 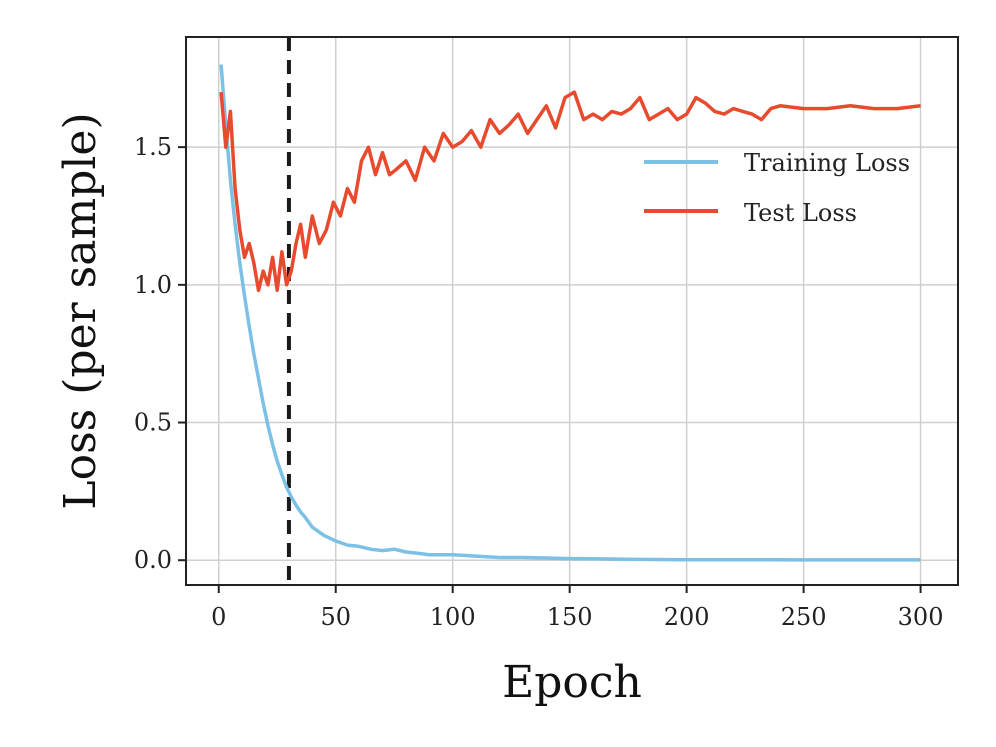 I want to click on legend-label-test-loss: Test Loss, so click(x=800, y=213).